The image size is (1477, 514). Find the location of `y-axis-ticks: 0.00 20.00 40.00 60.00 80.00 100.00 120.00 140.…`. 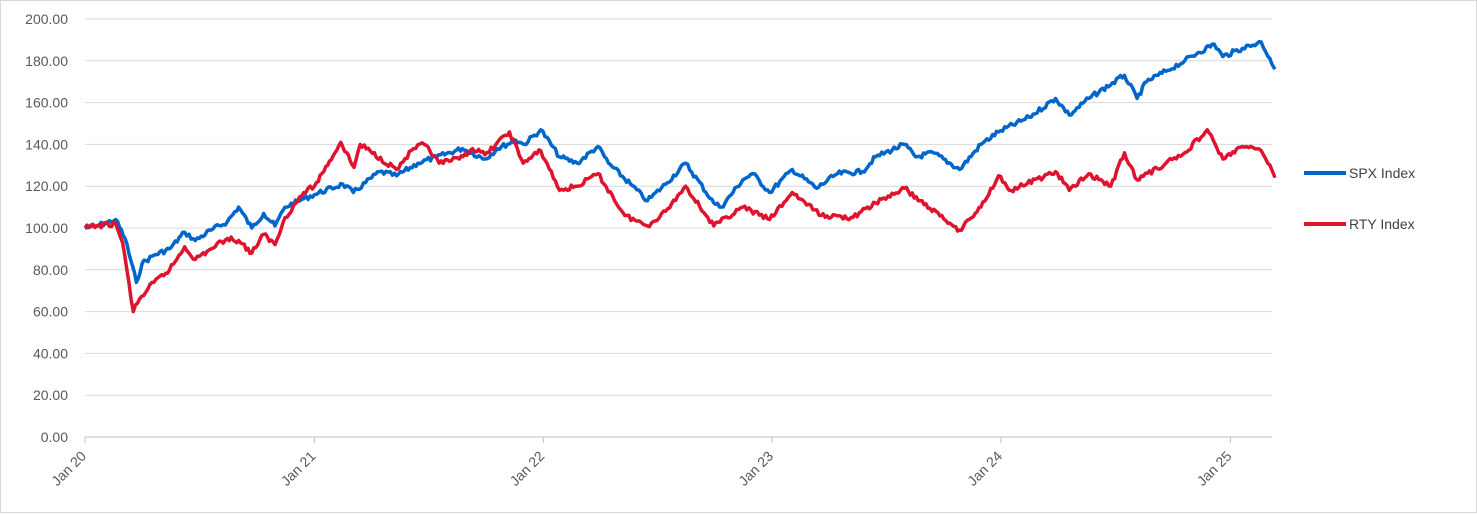

y-axis-ticks: 0.00 20.00 40.00 60.00 80.00 100.00 120.00 140.… is located at coordinates (46, 228).